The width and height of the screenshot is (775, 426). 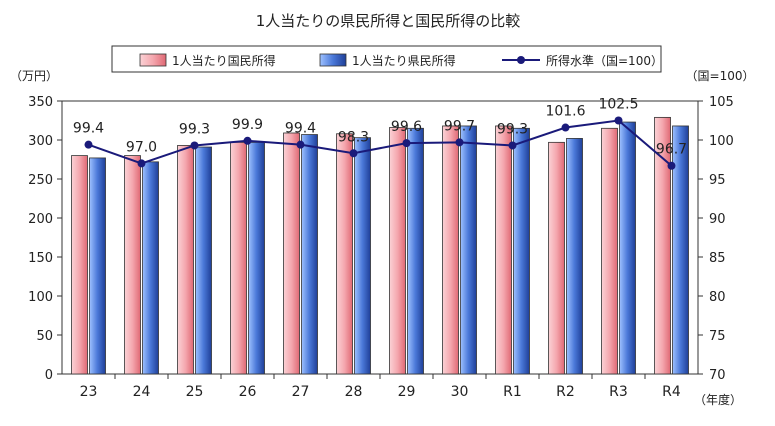 I want to click on right-tick-label: 80, so click(x=717, y=297).